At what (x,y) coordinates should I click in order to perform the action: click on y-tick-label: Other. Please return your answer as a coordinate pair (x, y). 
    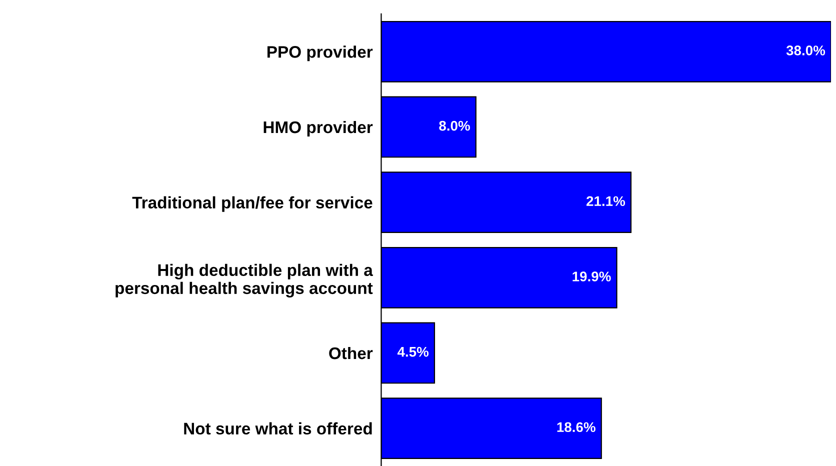
    Looking at the image, I should click on (351, 353).